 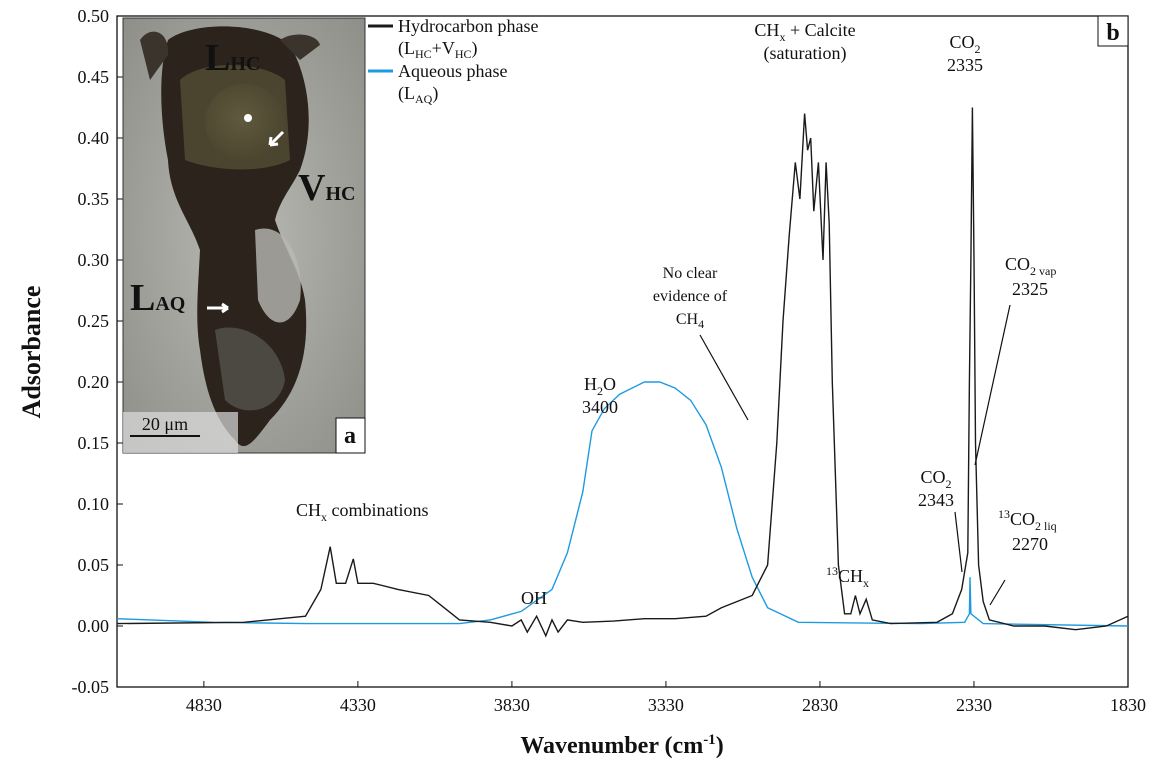 What do you see at coordinates (936, 500) in the screenshot?
I see `annotation: 2343` at bounding box center [936, 500].